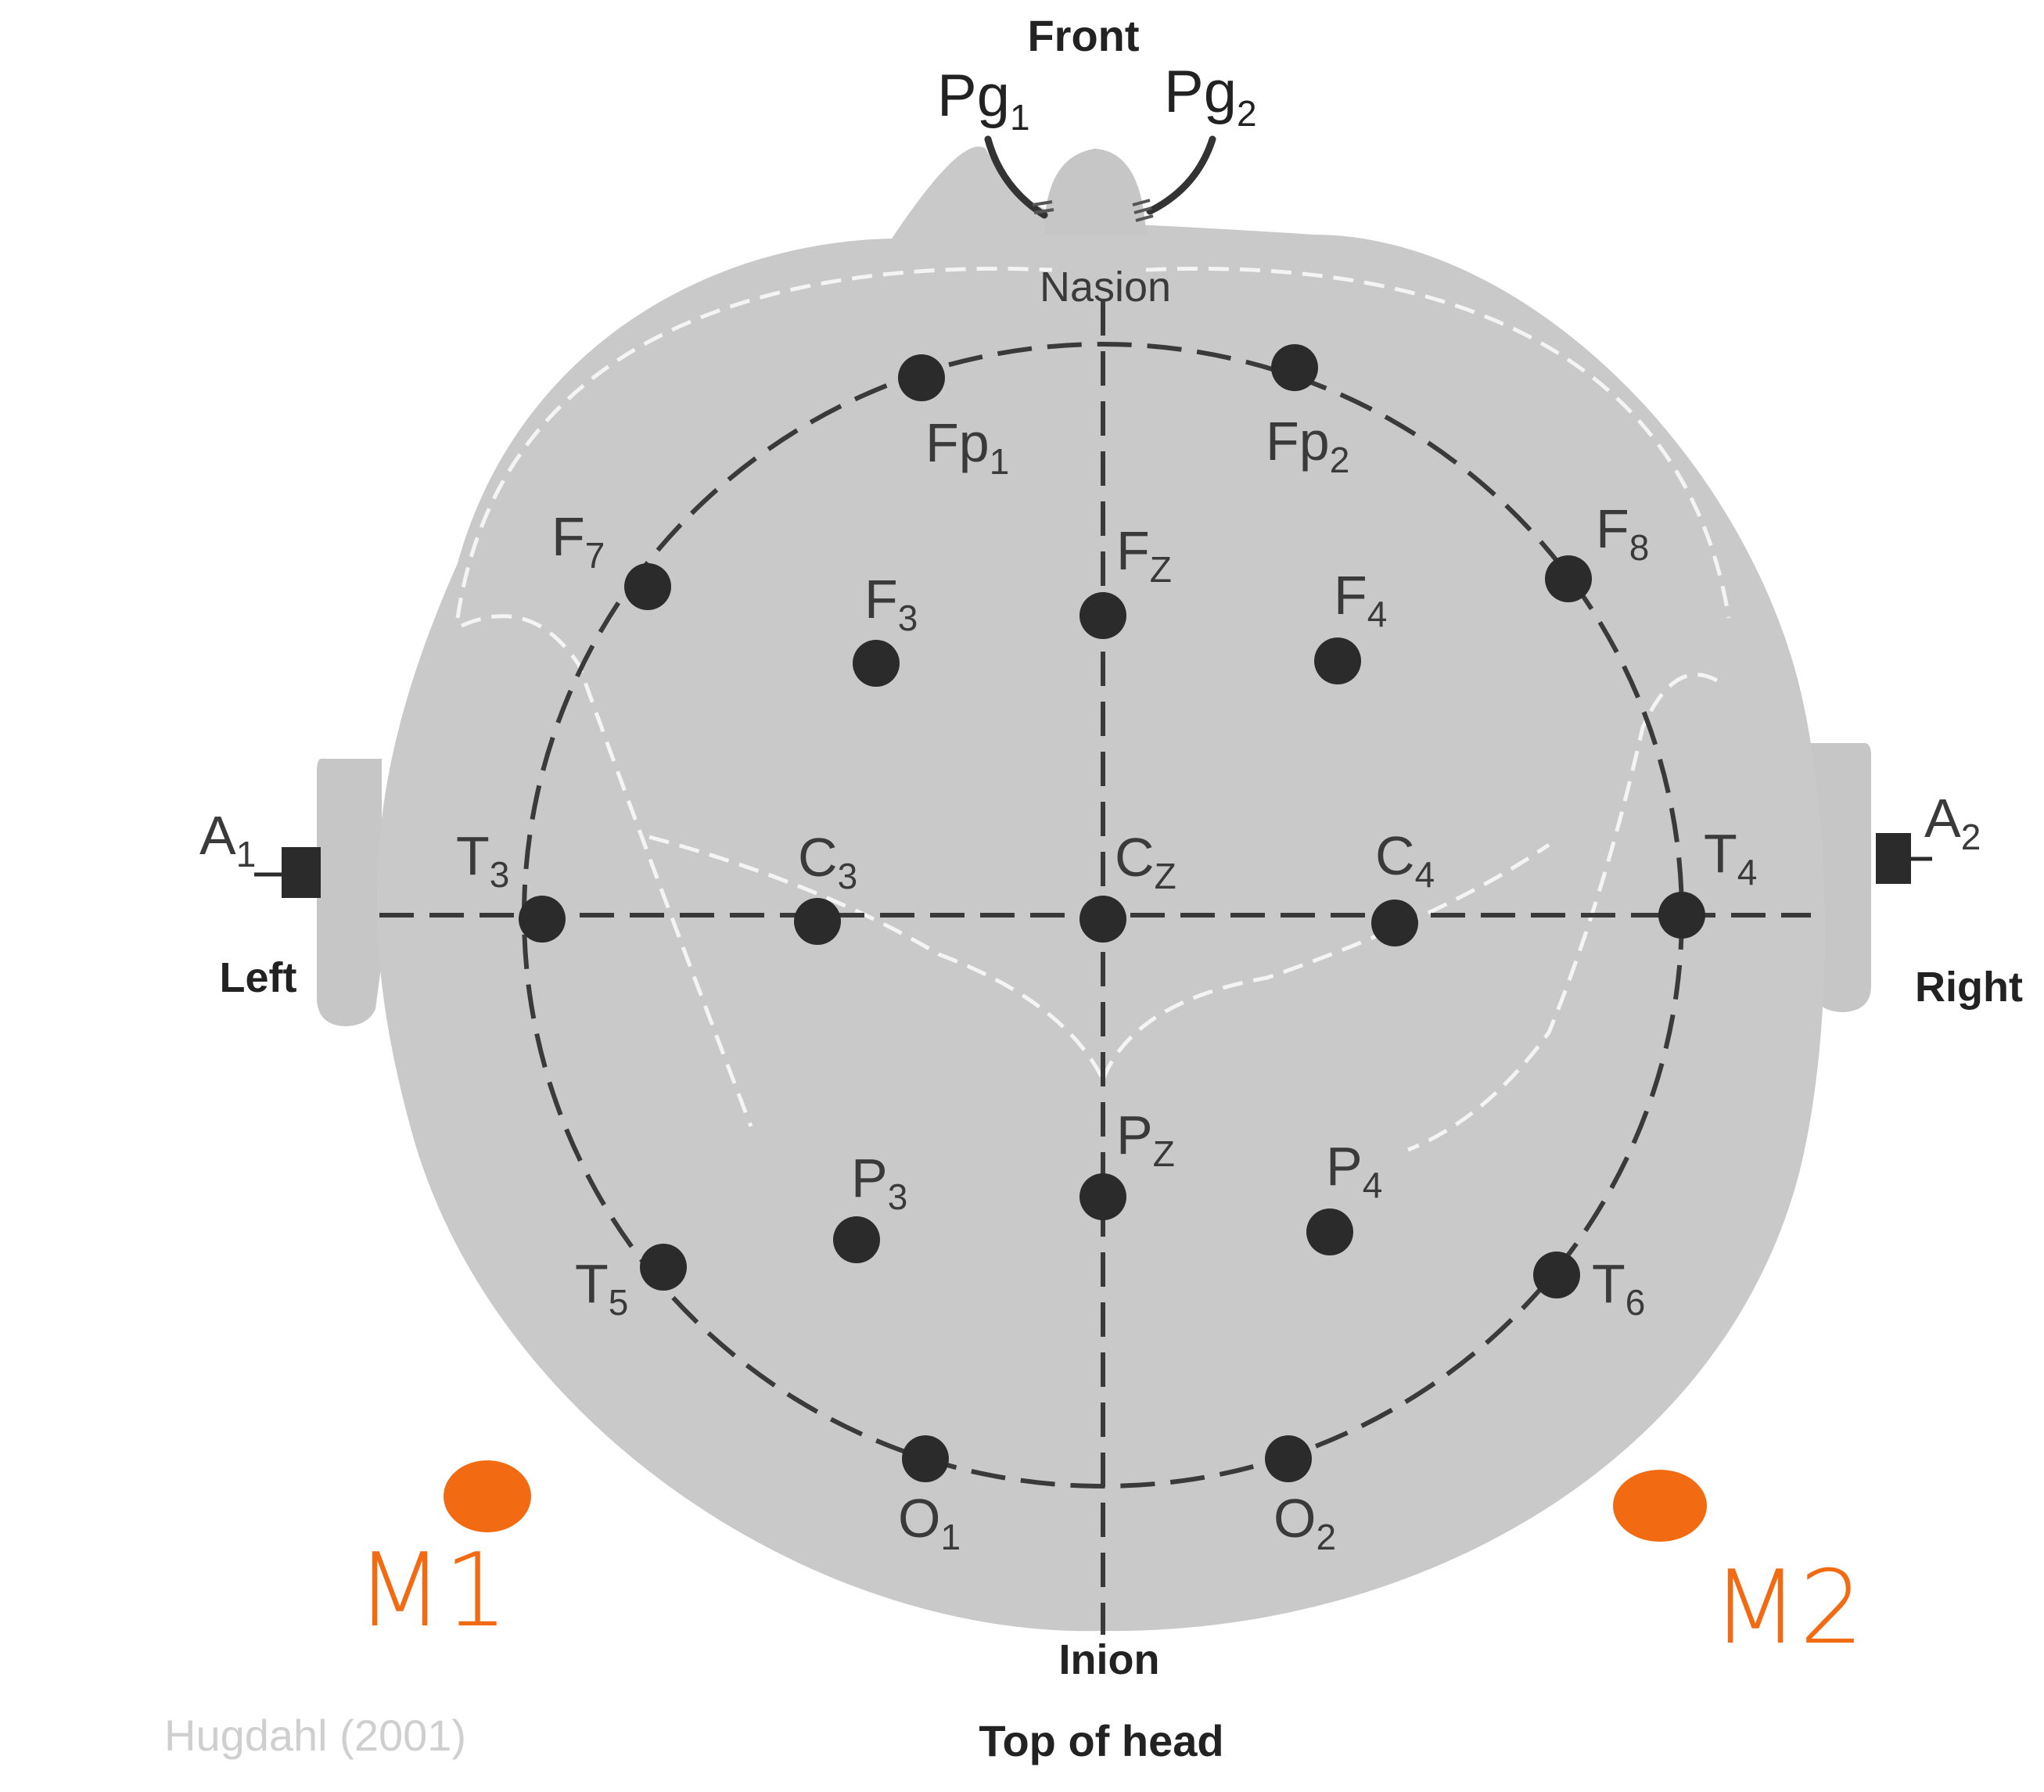  Describe the element at coordinates (1083, 35) in the screenshot. I see `front-label: Front` at that location.